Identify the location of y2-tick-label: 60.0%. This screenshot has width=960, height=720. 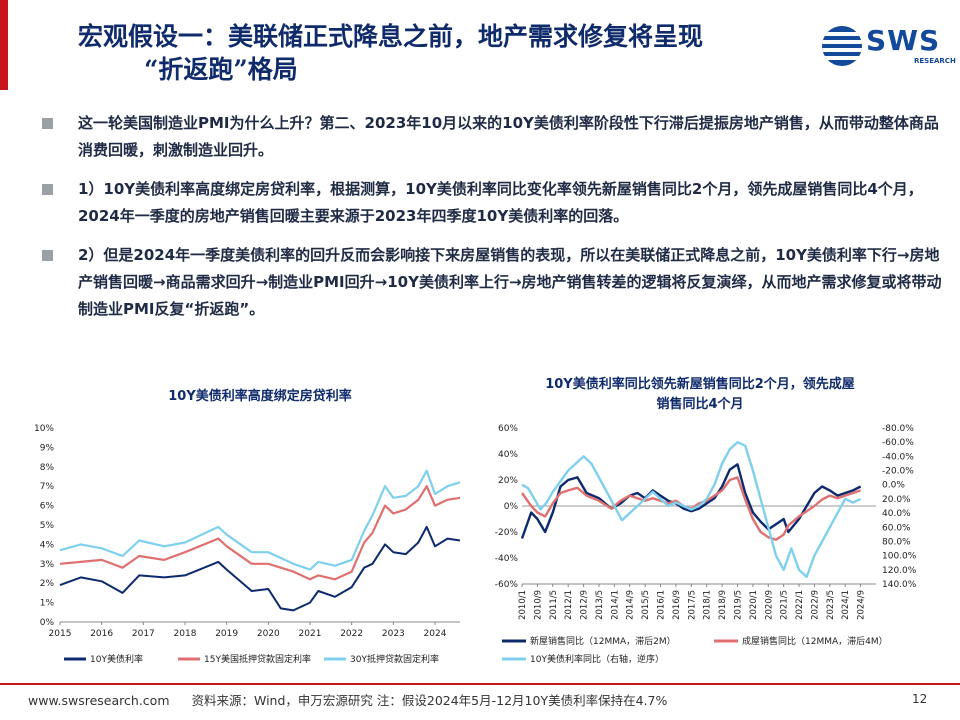
(896, 528).